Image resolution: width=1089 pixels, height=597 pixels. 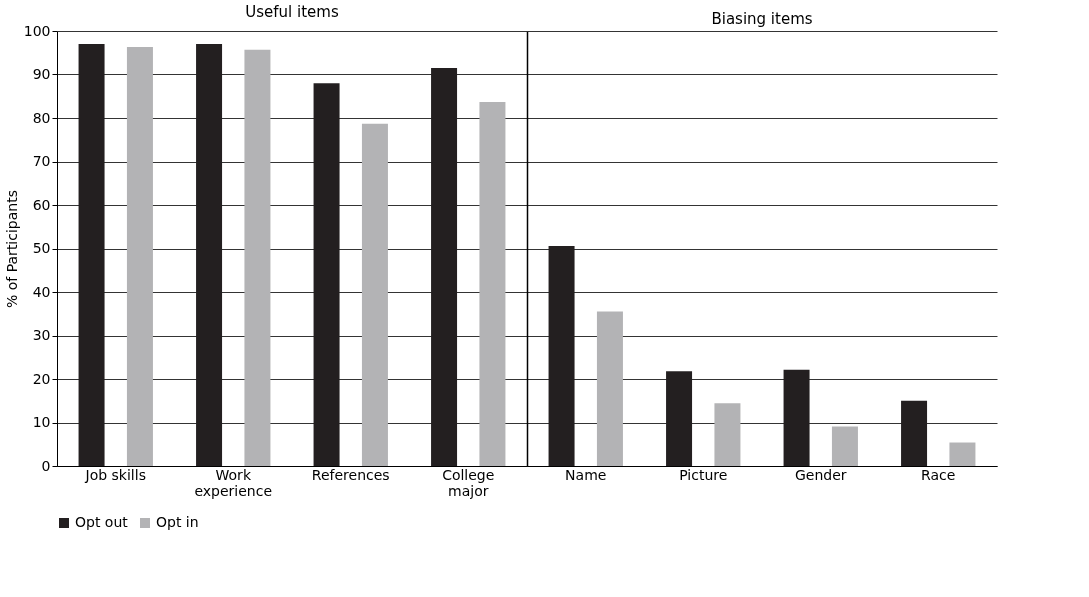 What do you see at coordinates (350, 474) in the screenshot?
I see `x-tick-label: References` at bounding box center [350, 474].